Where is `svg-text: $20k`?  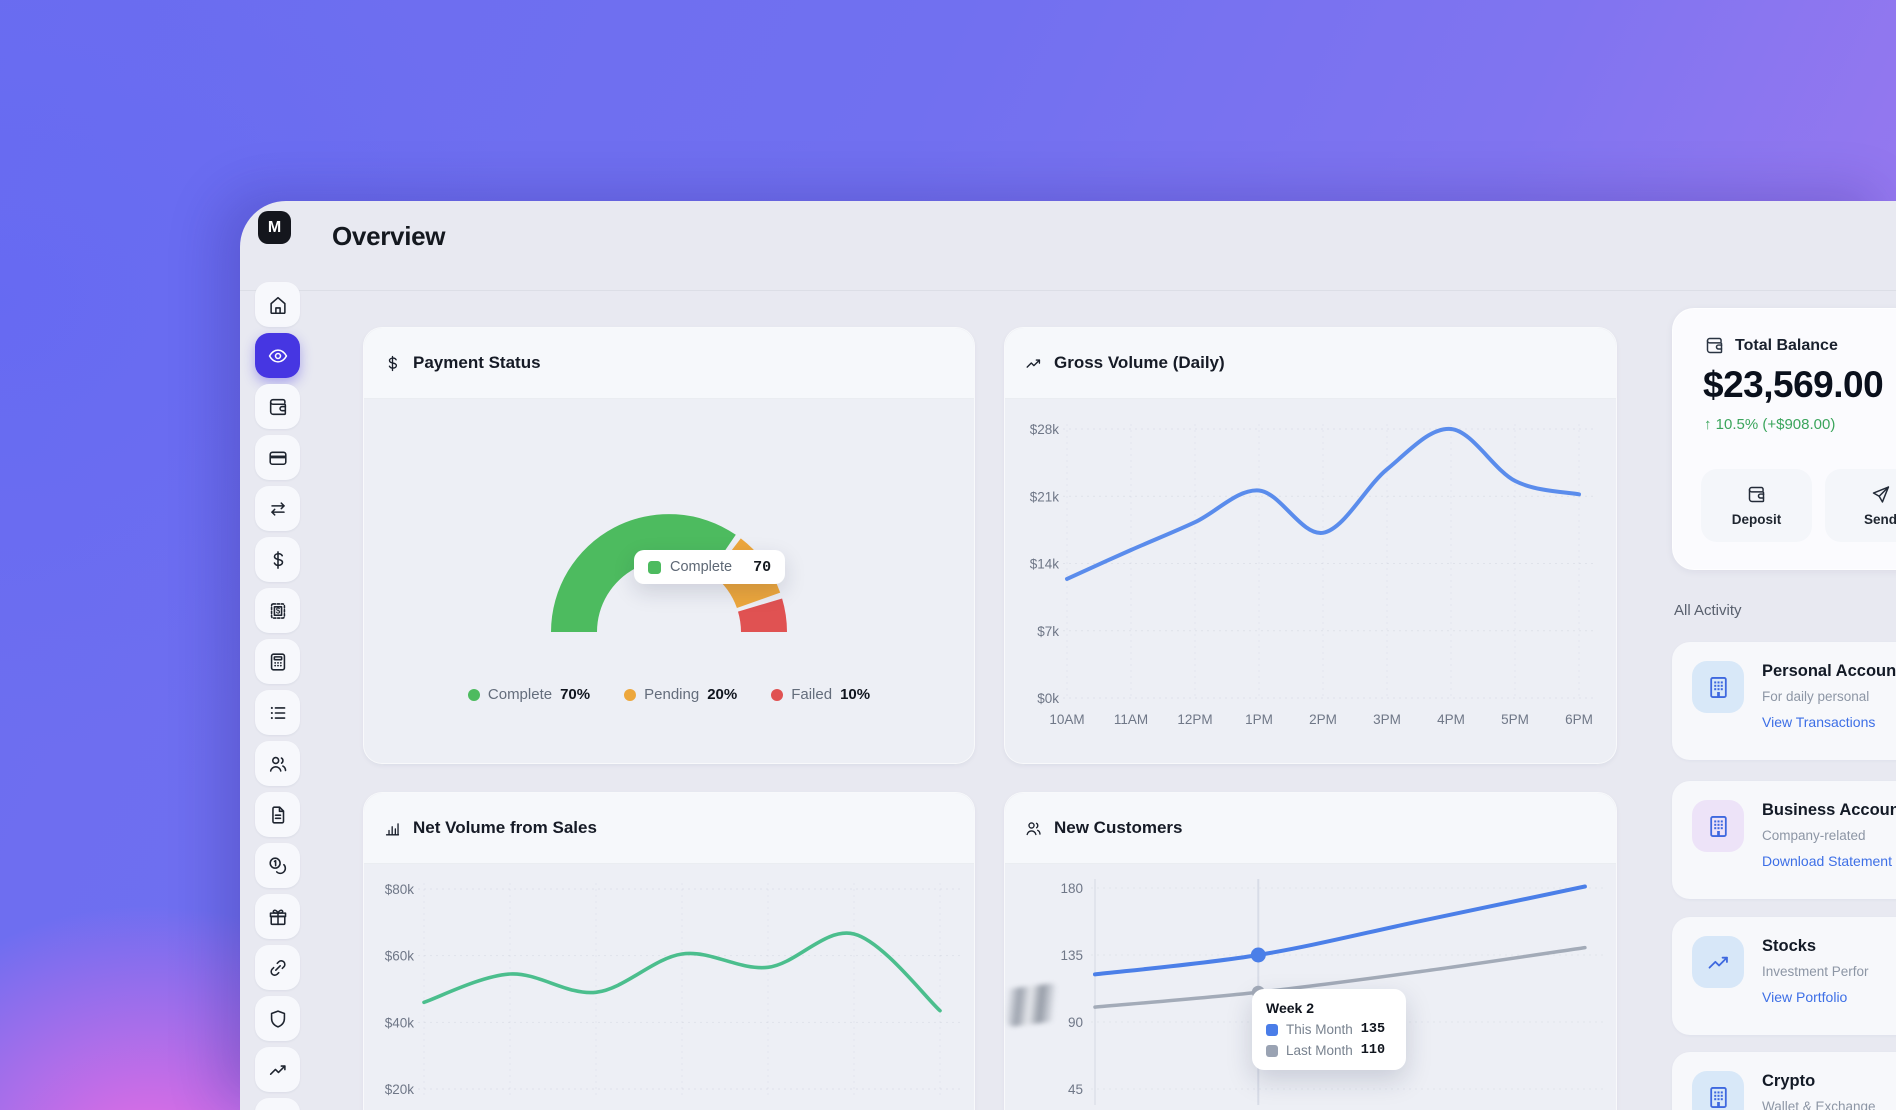 svg-text: $20k is located at coordinates (400, 1089).